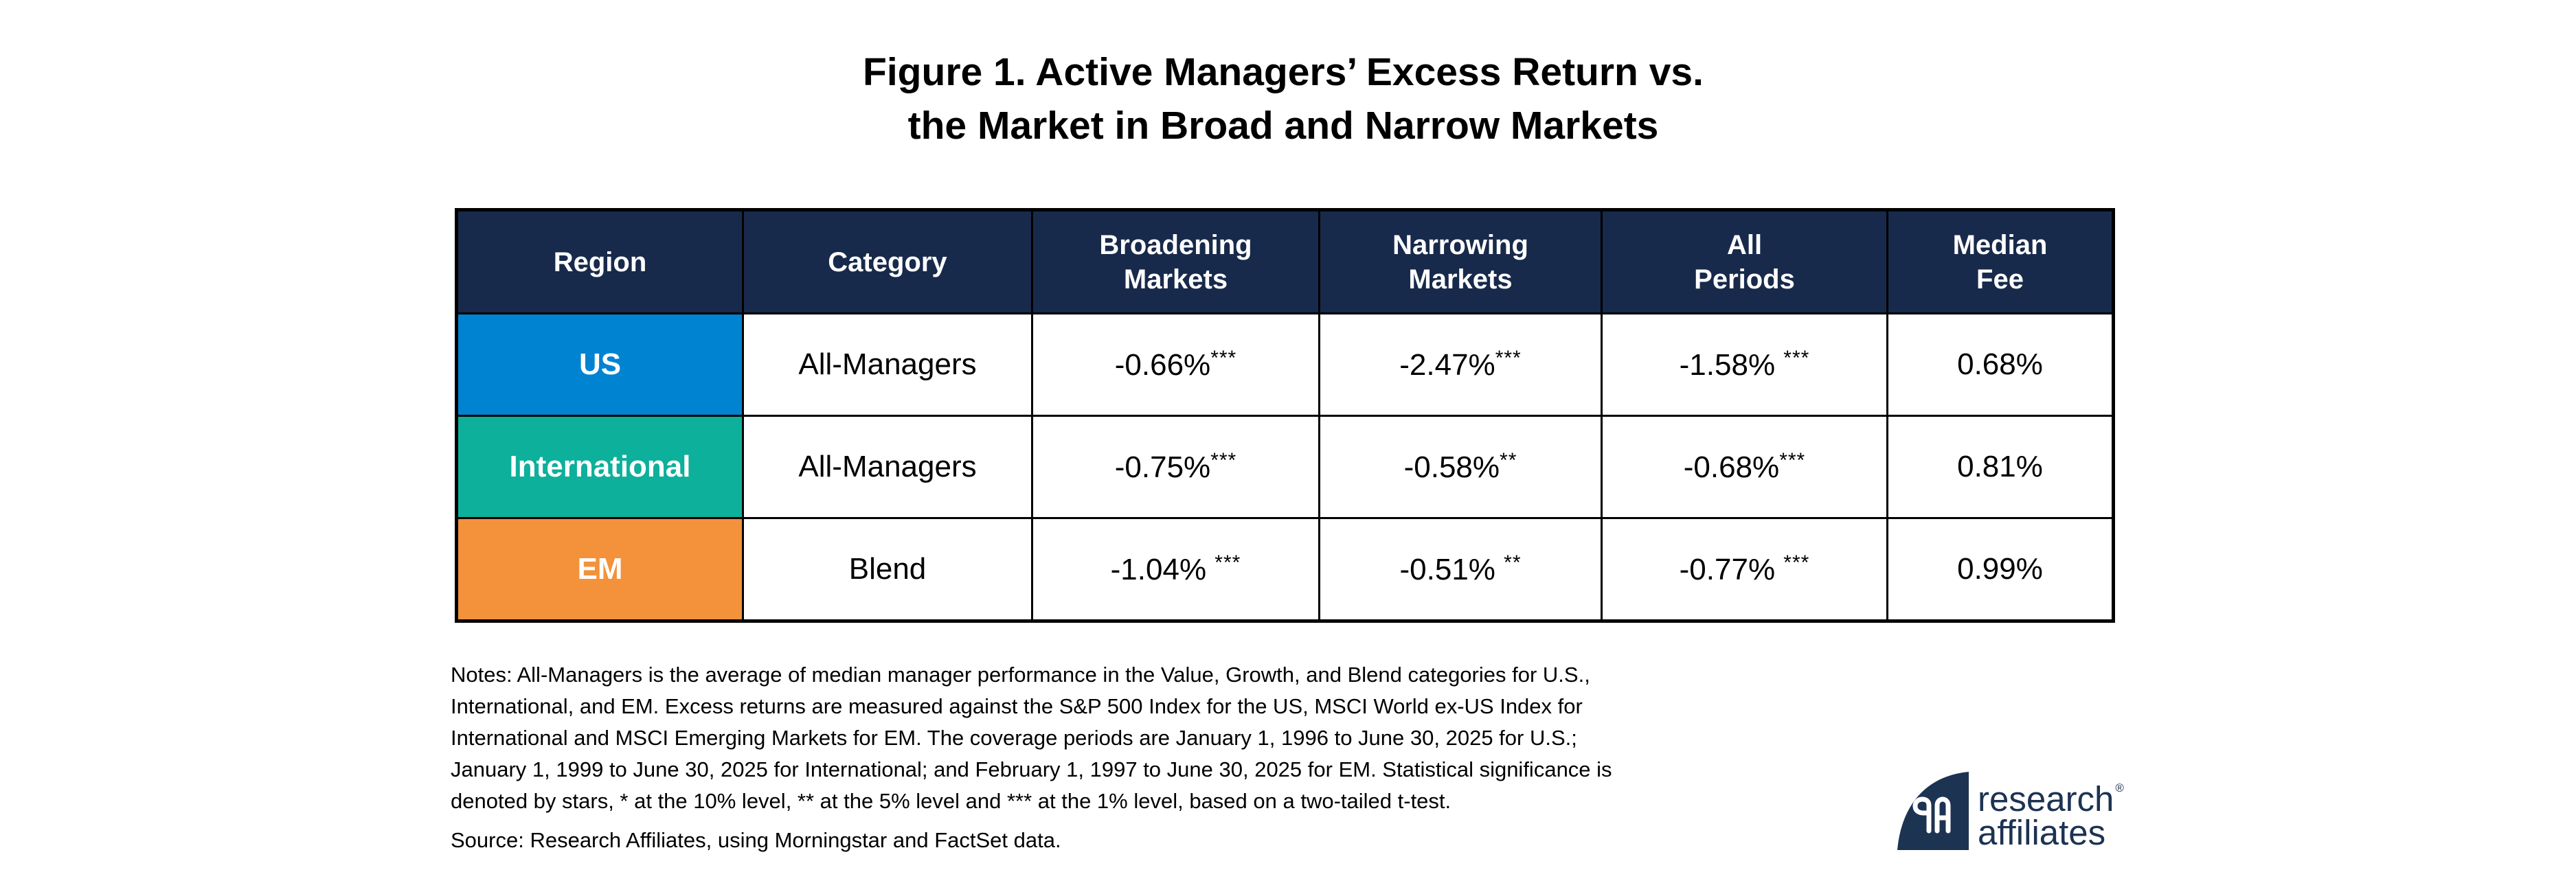 This screenshot has height=894, width=2576. I want to click on cell-value: -1.58%, so click(1731, 365).